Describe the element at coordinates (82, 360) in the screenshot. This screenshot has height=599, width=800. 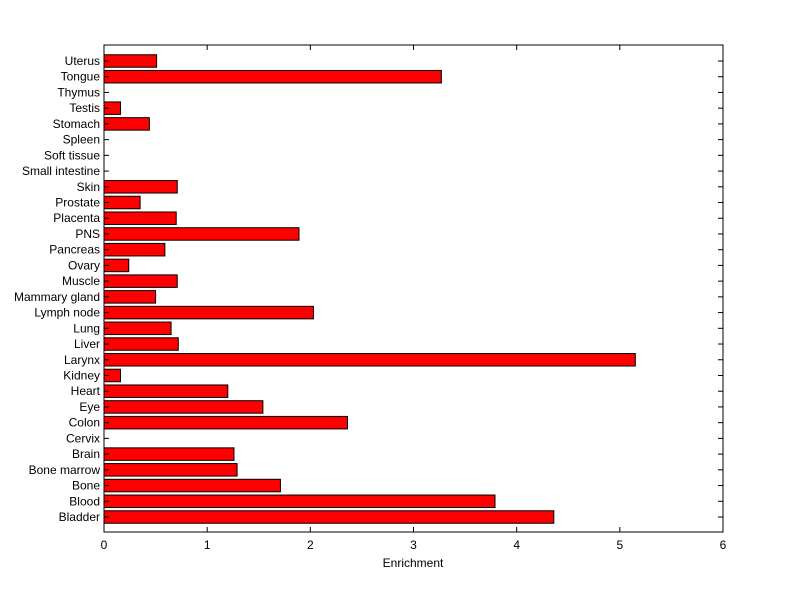
I see `y-tick-label: Larynx` at that location.